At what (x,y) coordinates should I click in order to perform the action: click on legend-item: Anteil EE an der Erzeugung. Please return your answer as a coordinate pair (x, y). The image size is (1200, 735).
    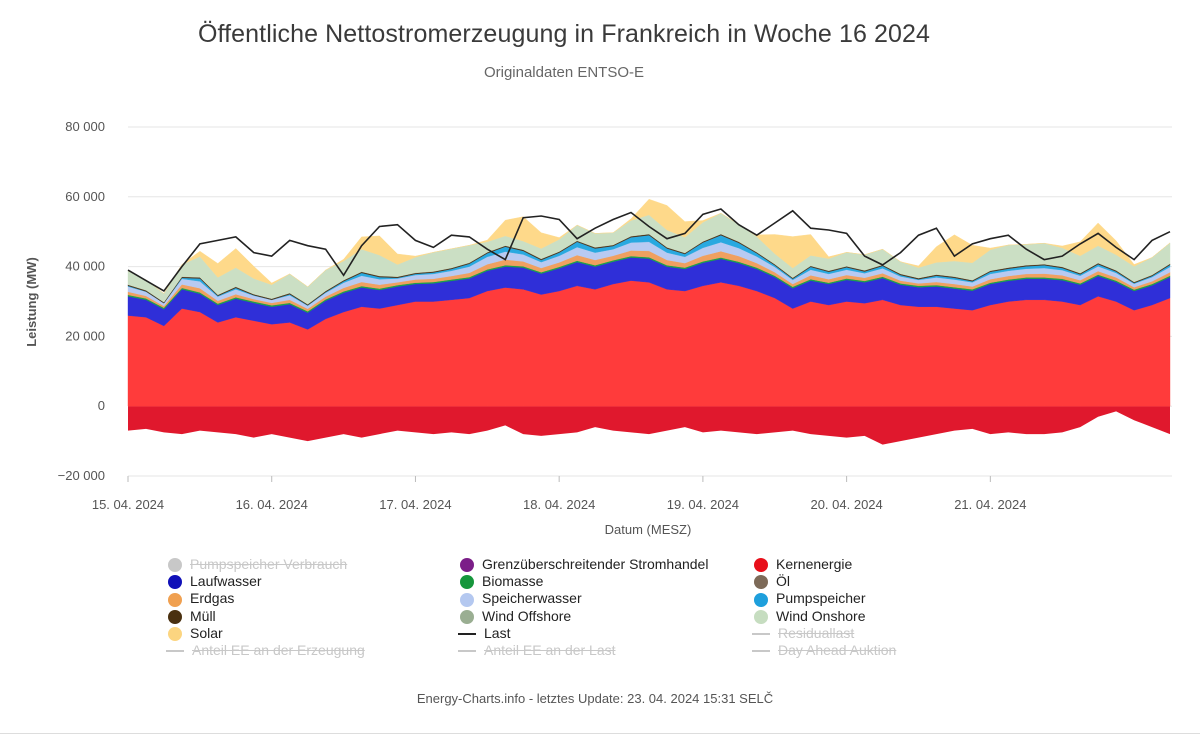
    Looking at the image, I should click on (265, 650).